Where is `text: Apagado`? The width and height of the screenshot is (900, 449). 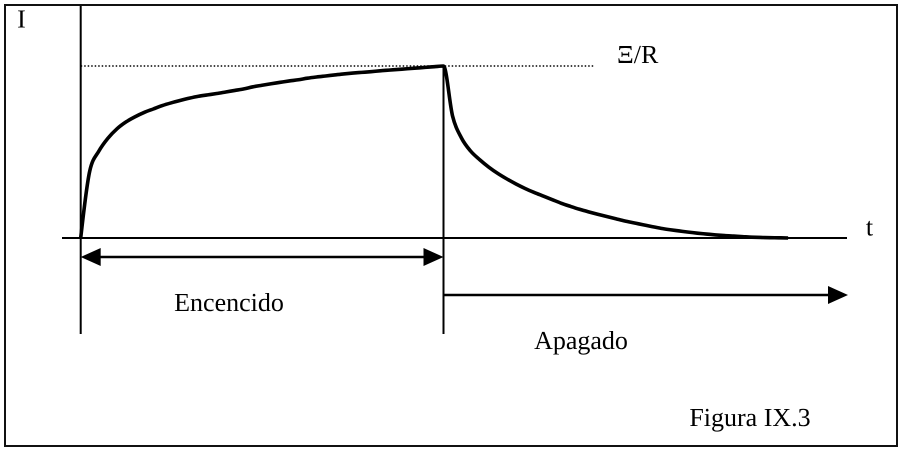 text: Apagado is located at coordinates (581, 340).